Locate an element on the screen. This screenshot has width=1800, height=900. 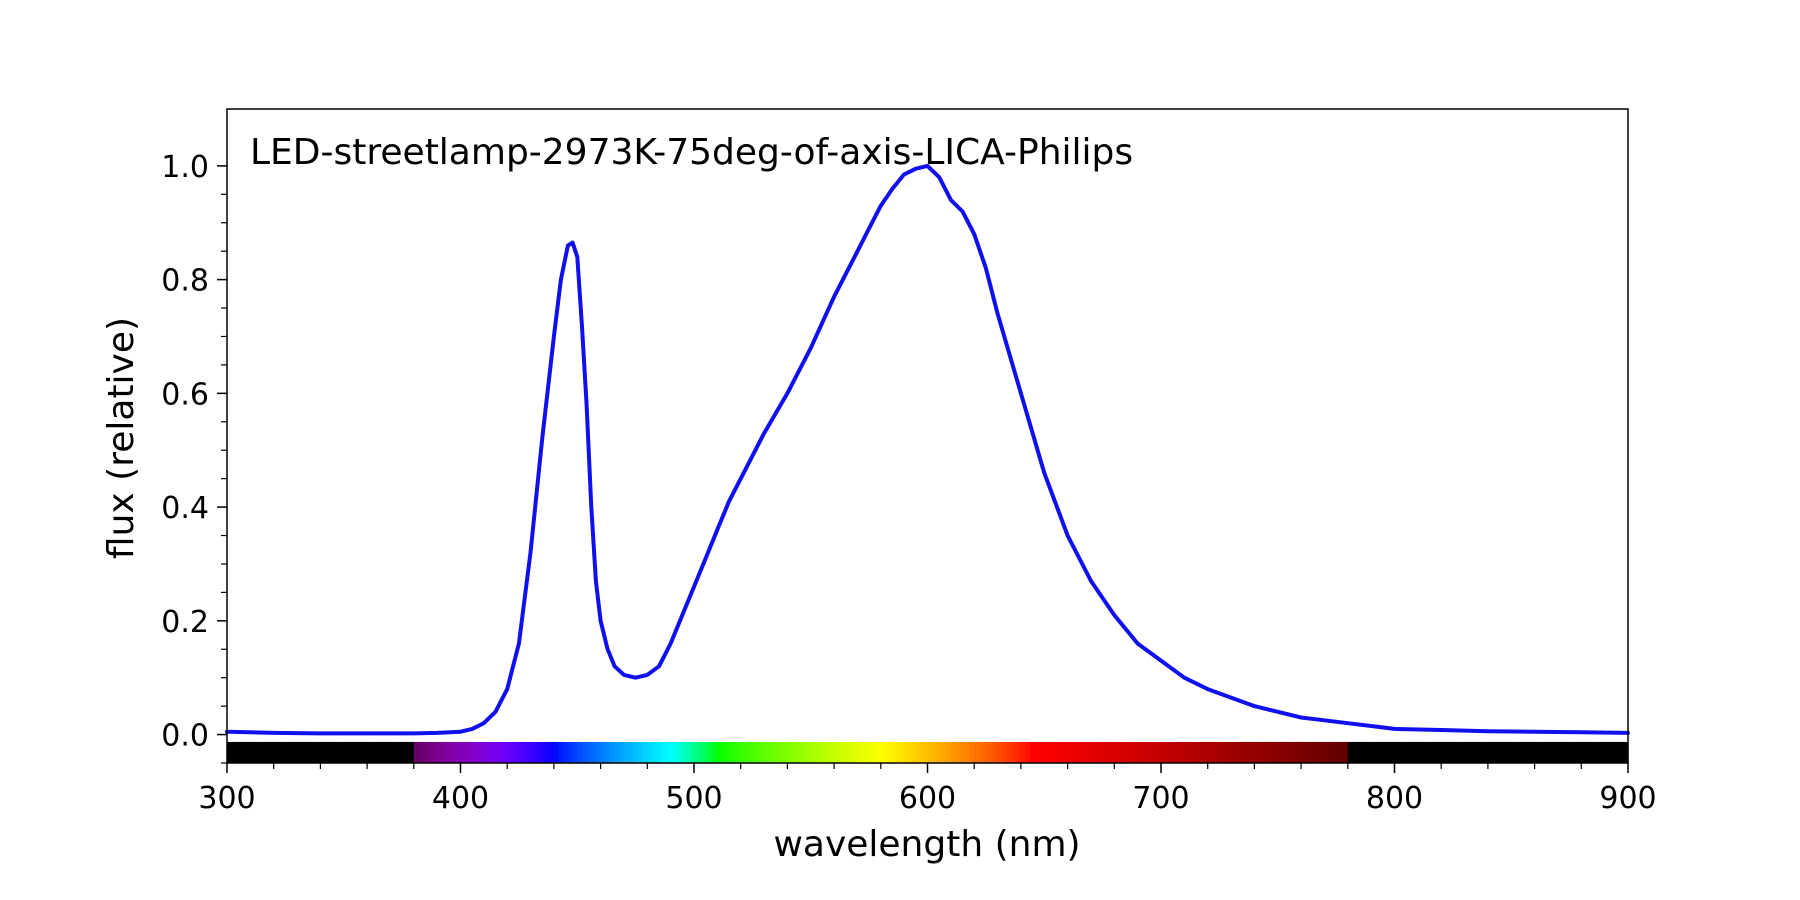
y-tick-label: 0.2 is located at coordinates (185, 622).